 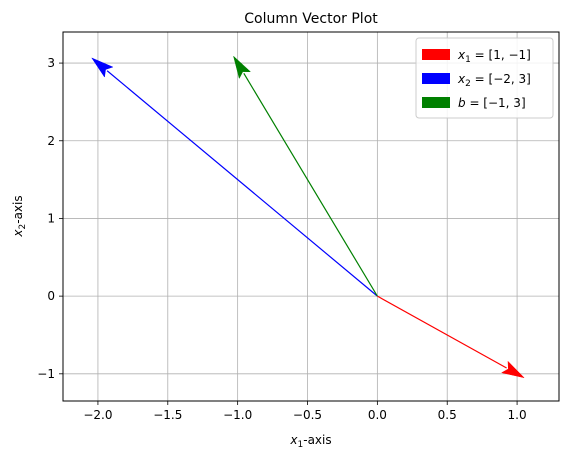 I want to click on legend-box, so click(x=484, y=78).